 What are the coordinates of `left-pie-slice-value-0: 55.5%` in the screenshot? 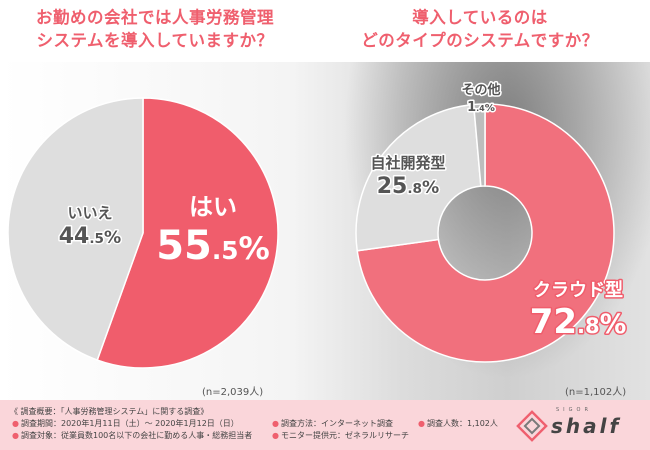 It's located at (213, 246).